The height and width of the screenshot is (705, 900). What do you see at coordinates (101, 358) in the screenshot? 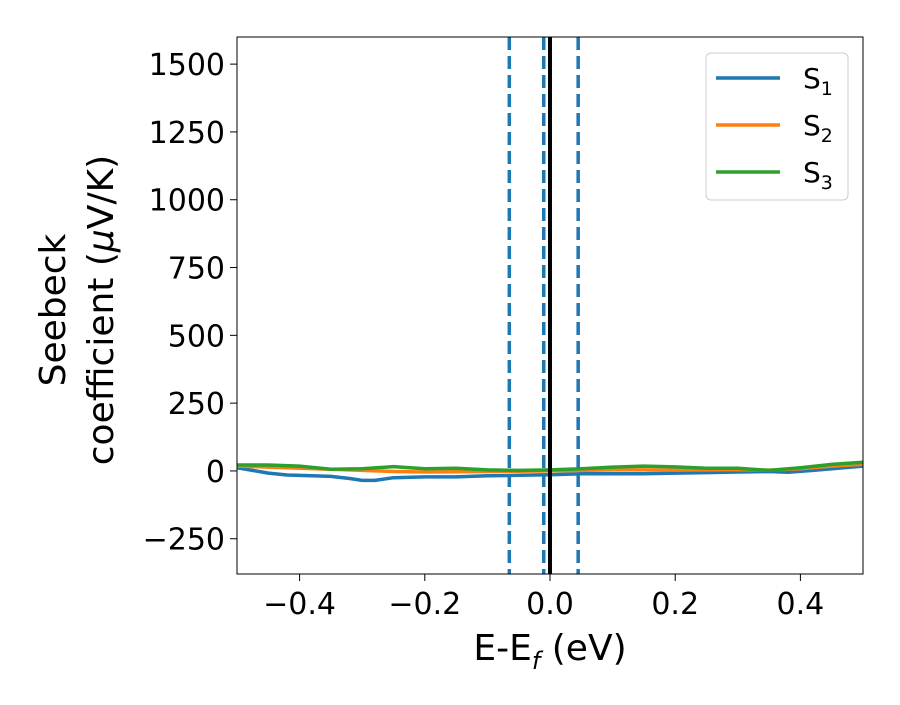
I see `y-axis-label-prefix: coefficient (` at bounding box center [101, 358].